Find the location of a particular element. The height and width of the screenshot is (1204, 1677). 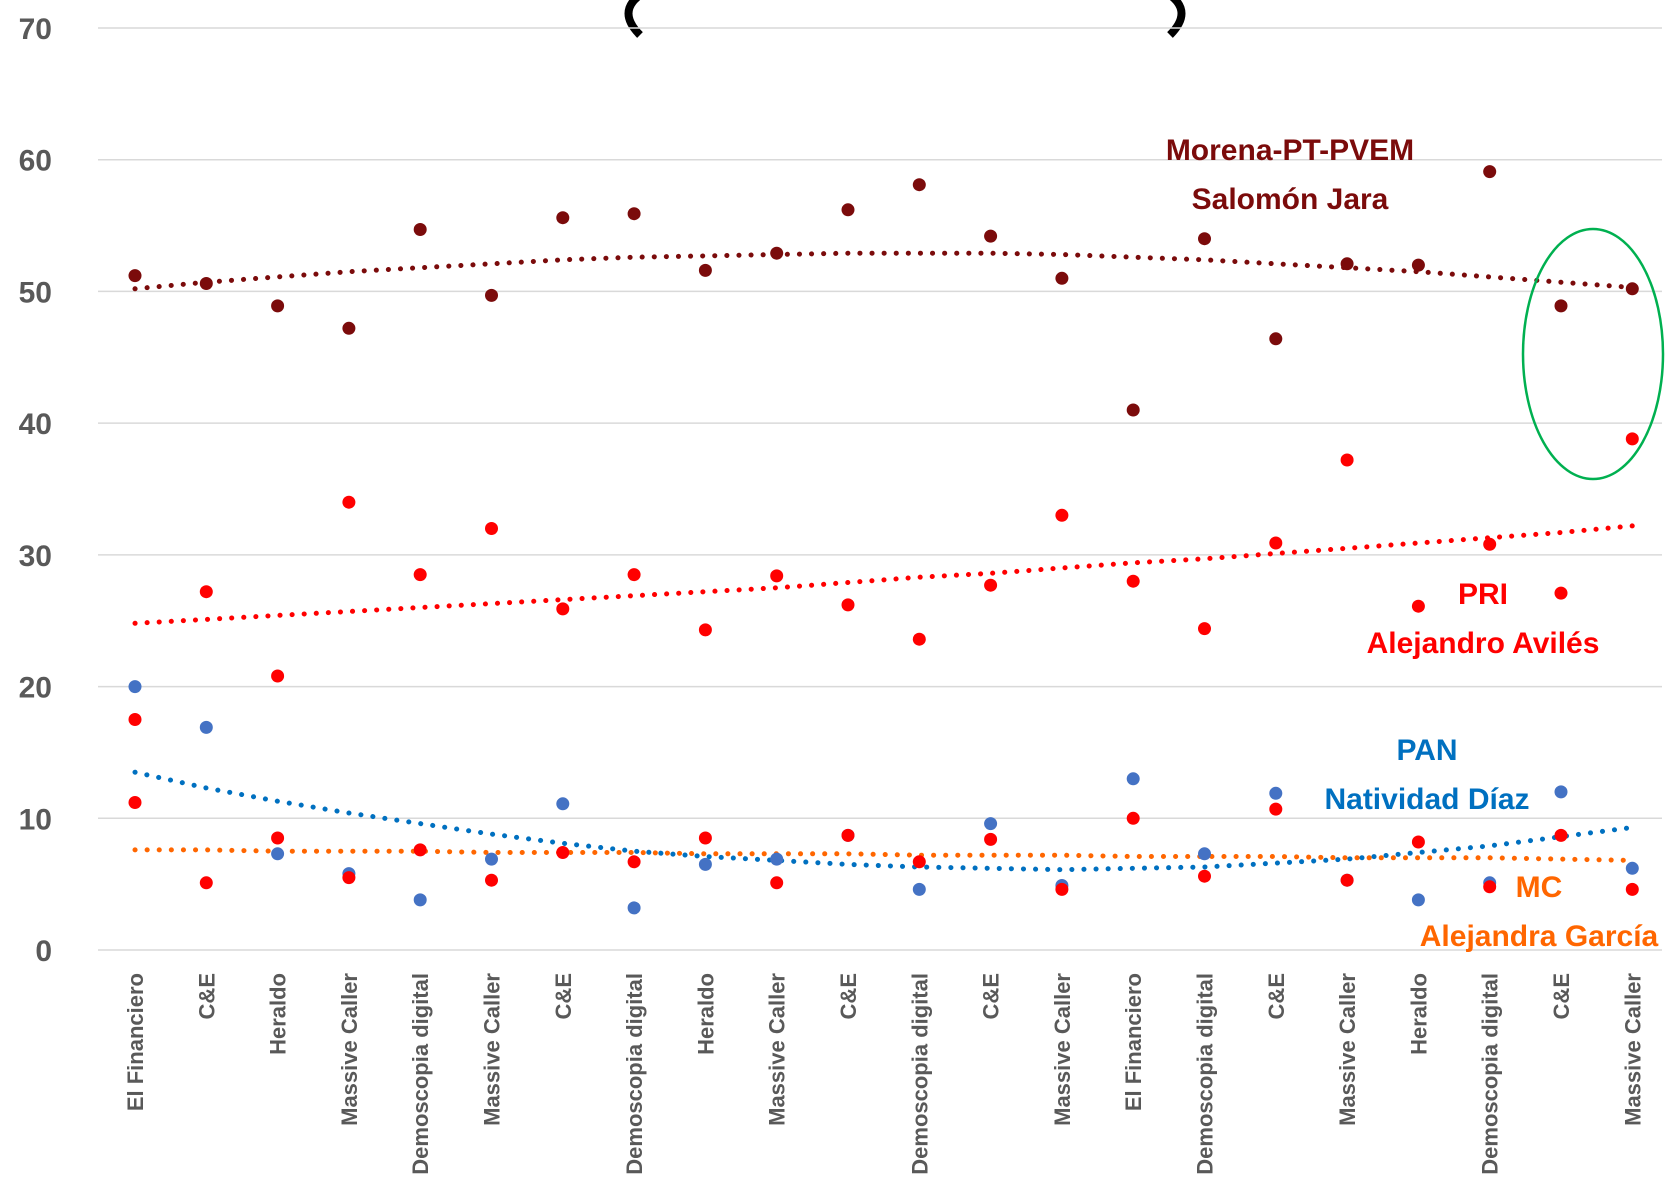

y-tick-label: 40 is located at coordinates (35, 424).